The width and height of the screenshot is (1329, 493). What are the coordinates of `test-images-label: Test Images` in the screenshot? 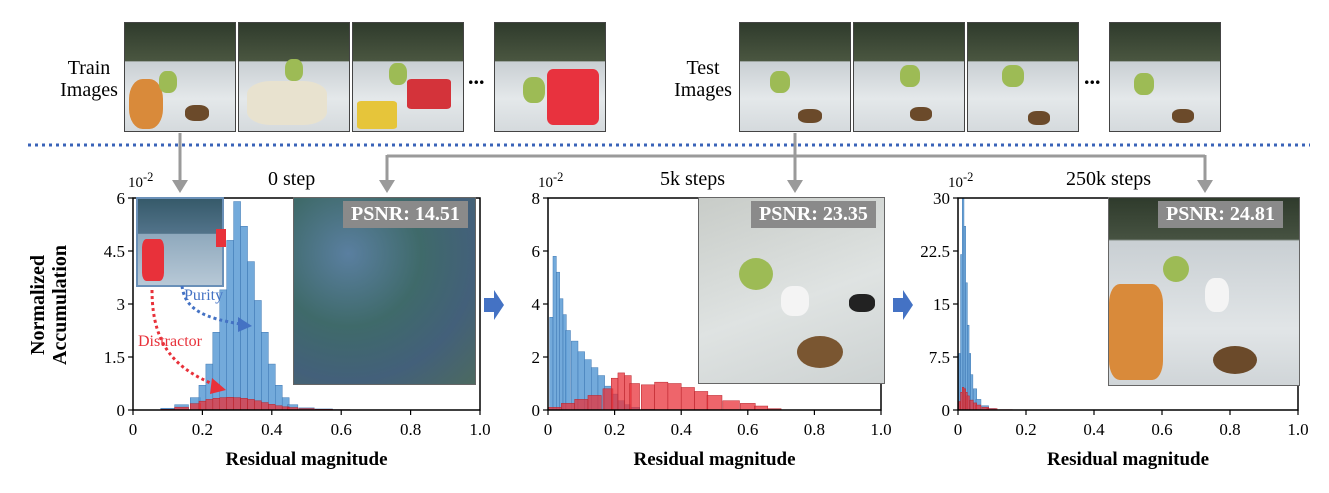 It's located at (703, 79).